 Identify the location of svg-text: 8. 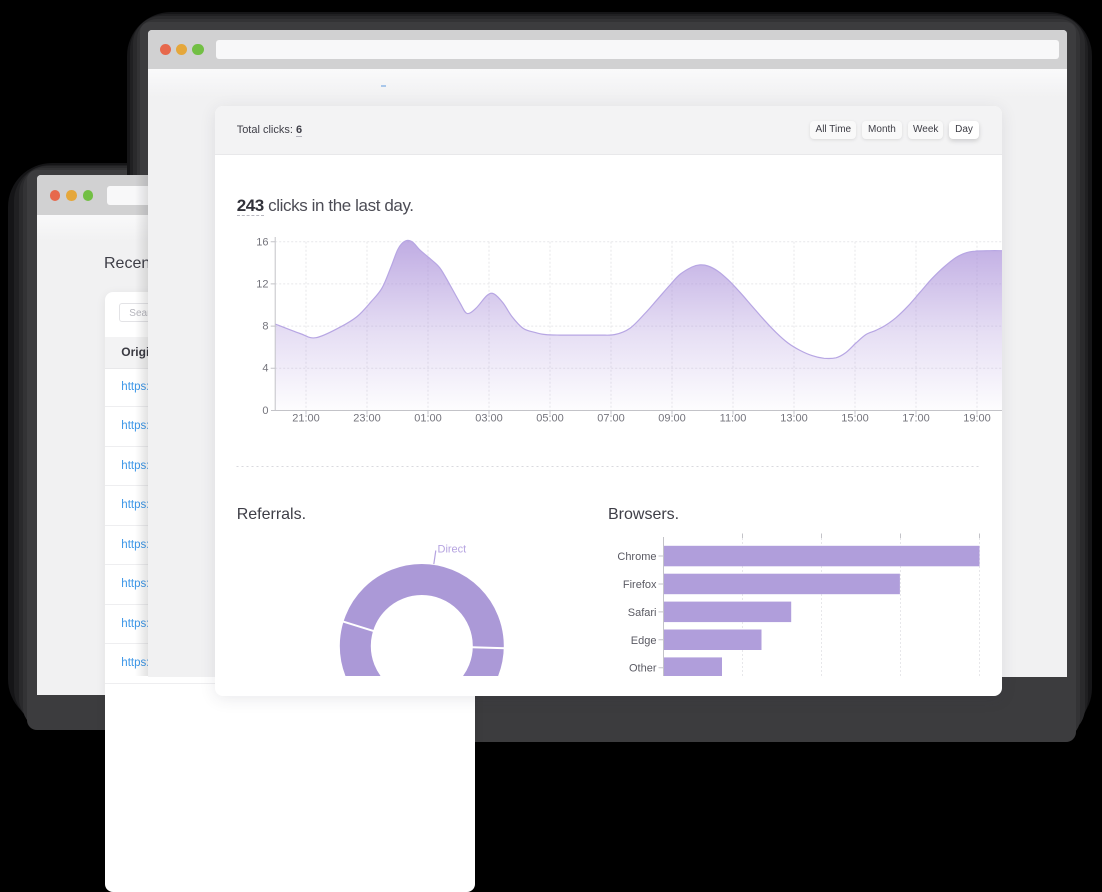
(265, 327).